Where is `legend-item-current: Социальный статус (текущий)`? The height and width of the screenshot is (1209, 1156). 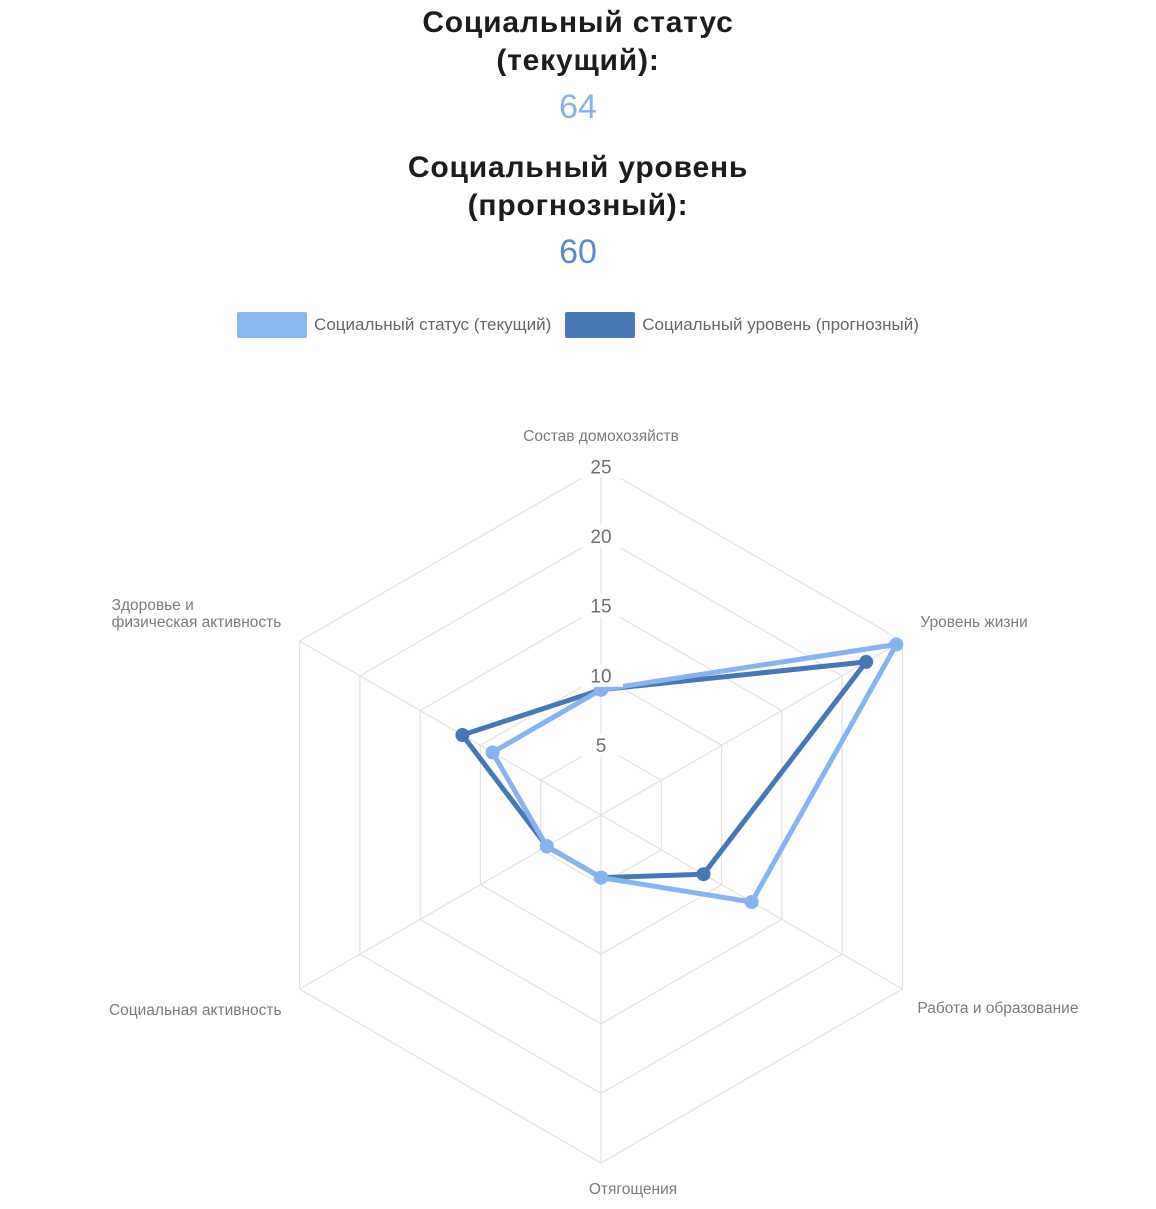
legend-item-current: Социальный статус (текущий) is located at coordinates (394, 325).